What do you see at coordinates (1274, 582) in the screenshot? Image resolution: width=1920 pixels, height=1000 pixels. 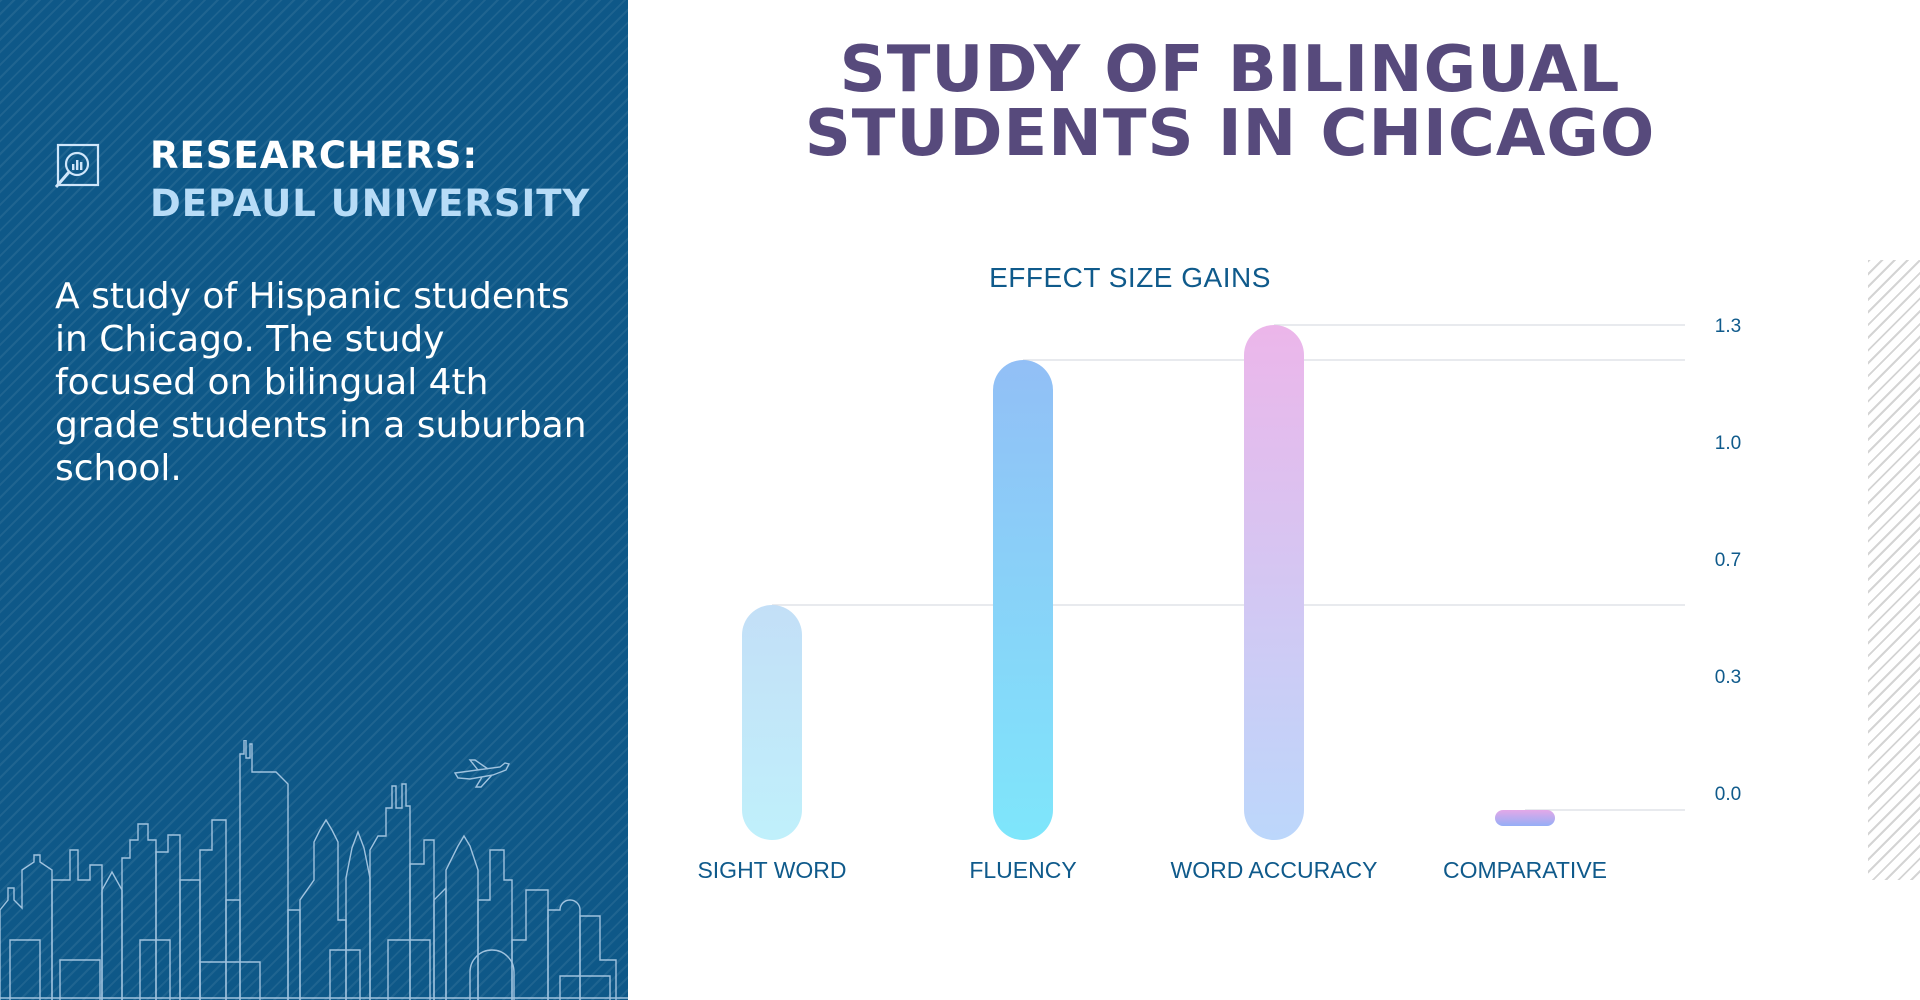 I see `bar-word-accuracy` at bounding box center [1274, 582].